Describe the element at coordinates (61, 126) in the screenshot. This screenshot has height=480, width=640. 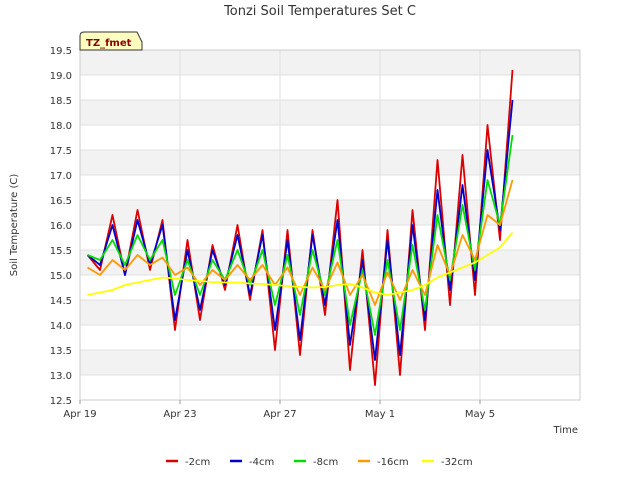
I see `y-tick-label: 18.0` at that location.